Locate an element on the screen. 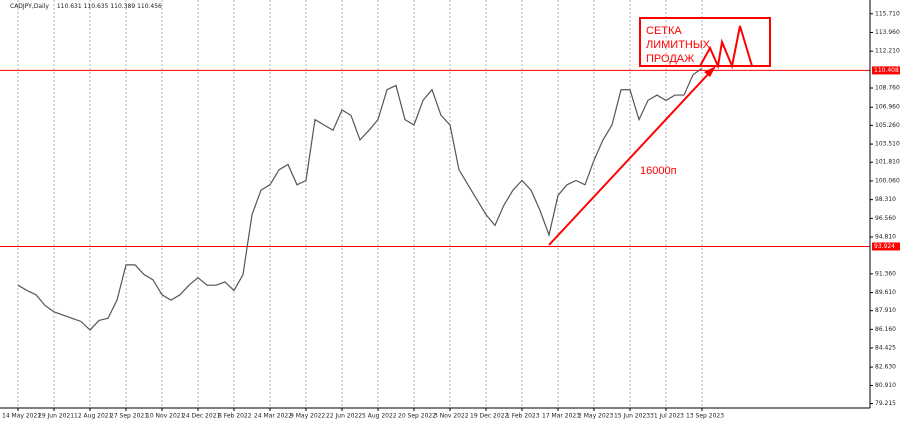 This screenshot has height=428, width=900. y-tick-label: 80.910 is located at coordinates (885, 385).